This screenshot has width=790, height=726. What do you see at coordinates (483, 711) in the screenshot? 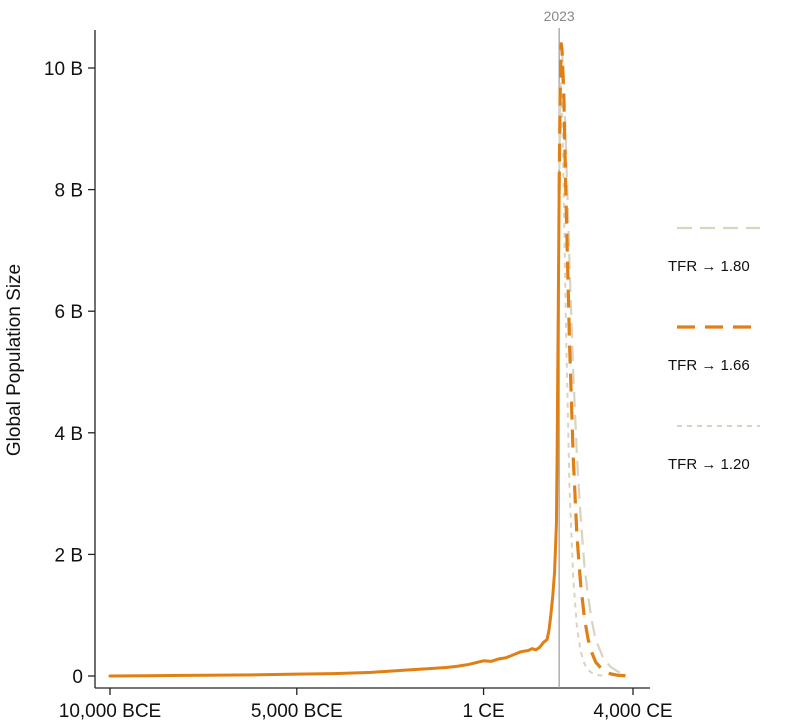
I see `x-tick-label: 1 CE` at bounding box center [483, 711].